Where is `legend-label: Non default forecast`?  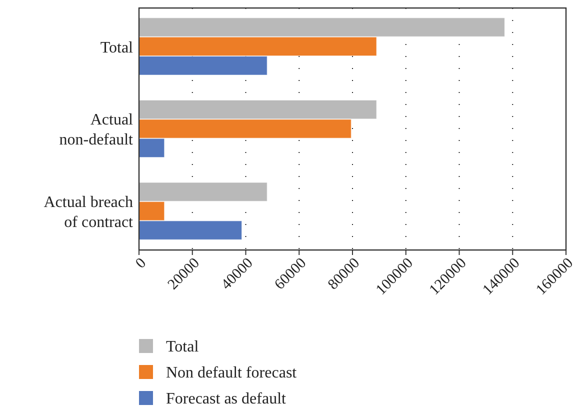 legend-label: Non default forecast is located at coordinates (232, 373).